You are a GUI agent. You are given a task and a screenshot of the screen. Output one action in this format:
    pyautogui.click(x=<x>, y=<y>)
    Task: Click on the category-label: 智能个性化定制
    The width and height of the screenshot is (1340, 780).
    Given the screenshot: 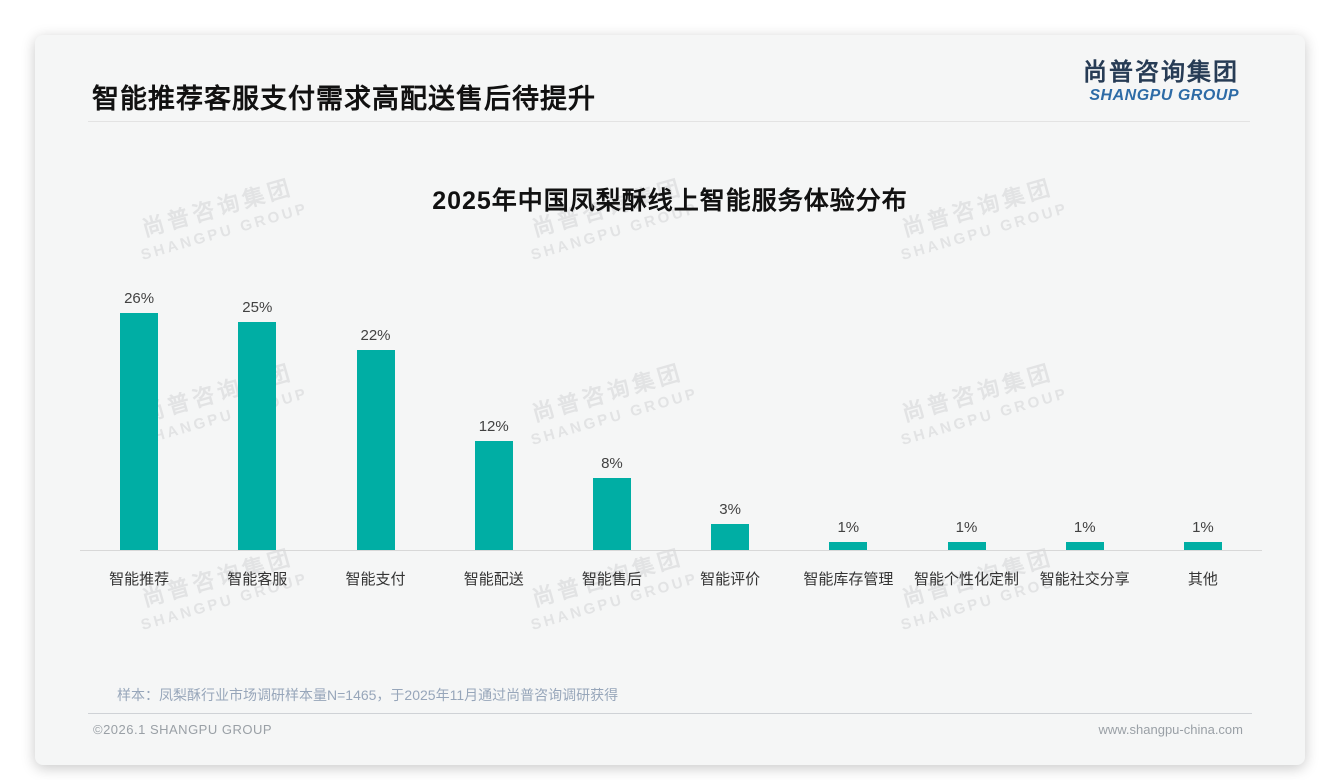 What is the action you would take?
    pyautogui.click(x=967, y=579)
    